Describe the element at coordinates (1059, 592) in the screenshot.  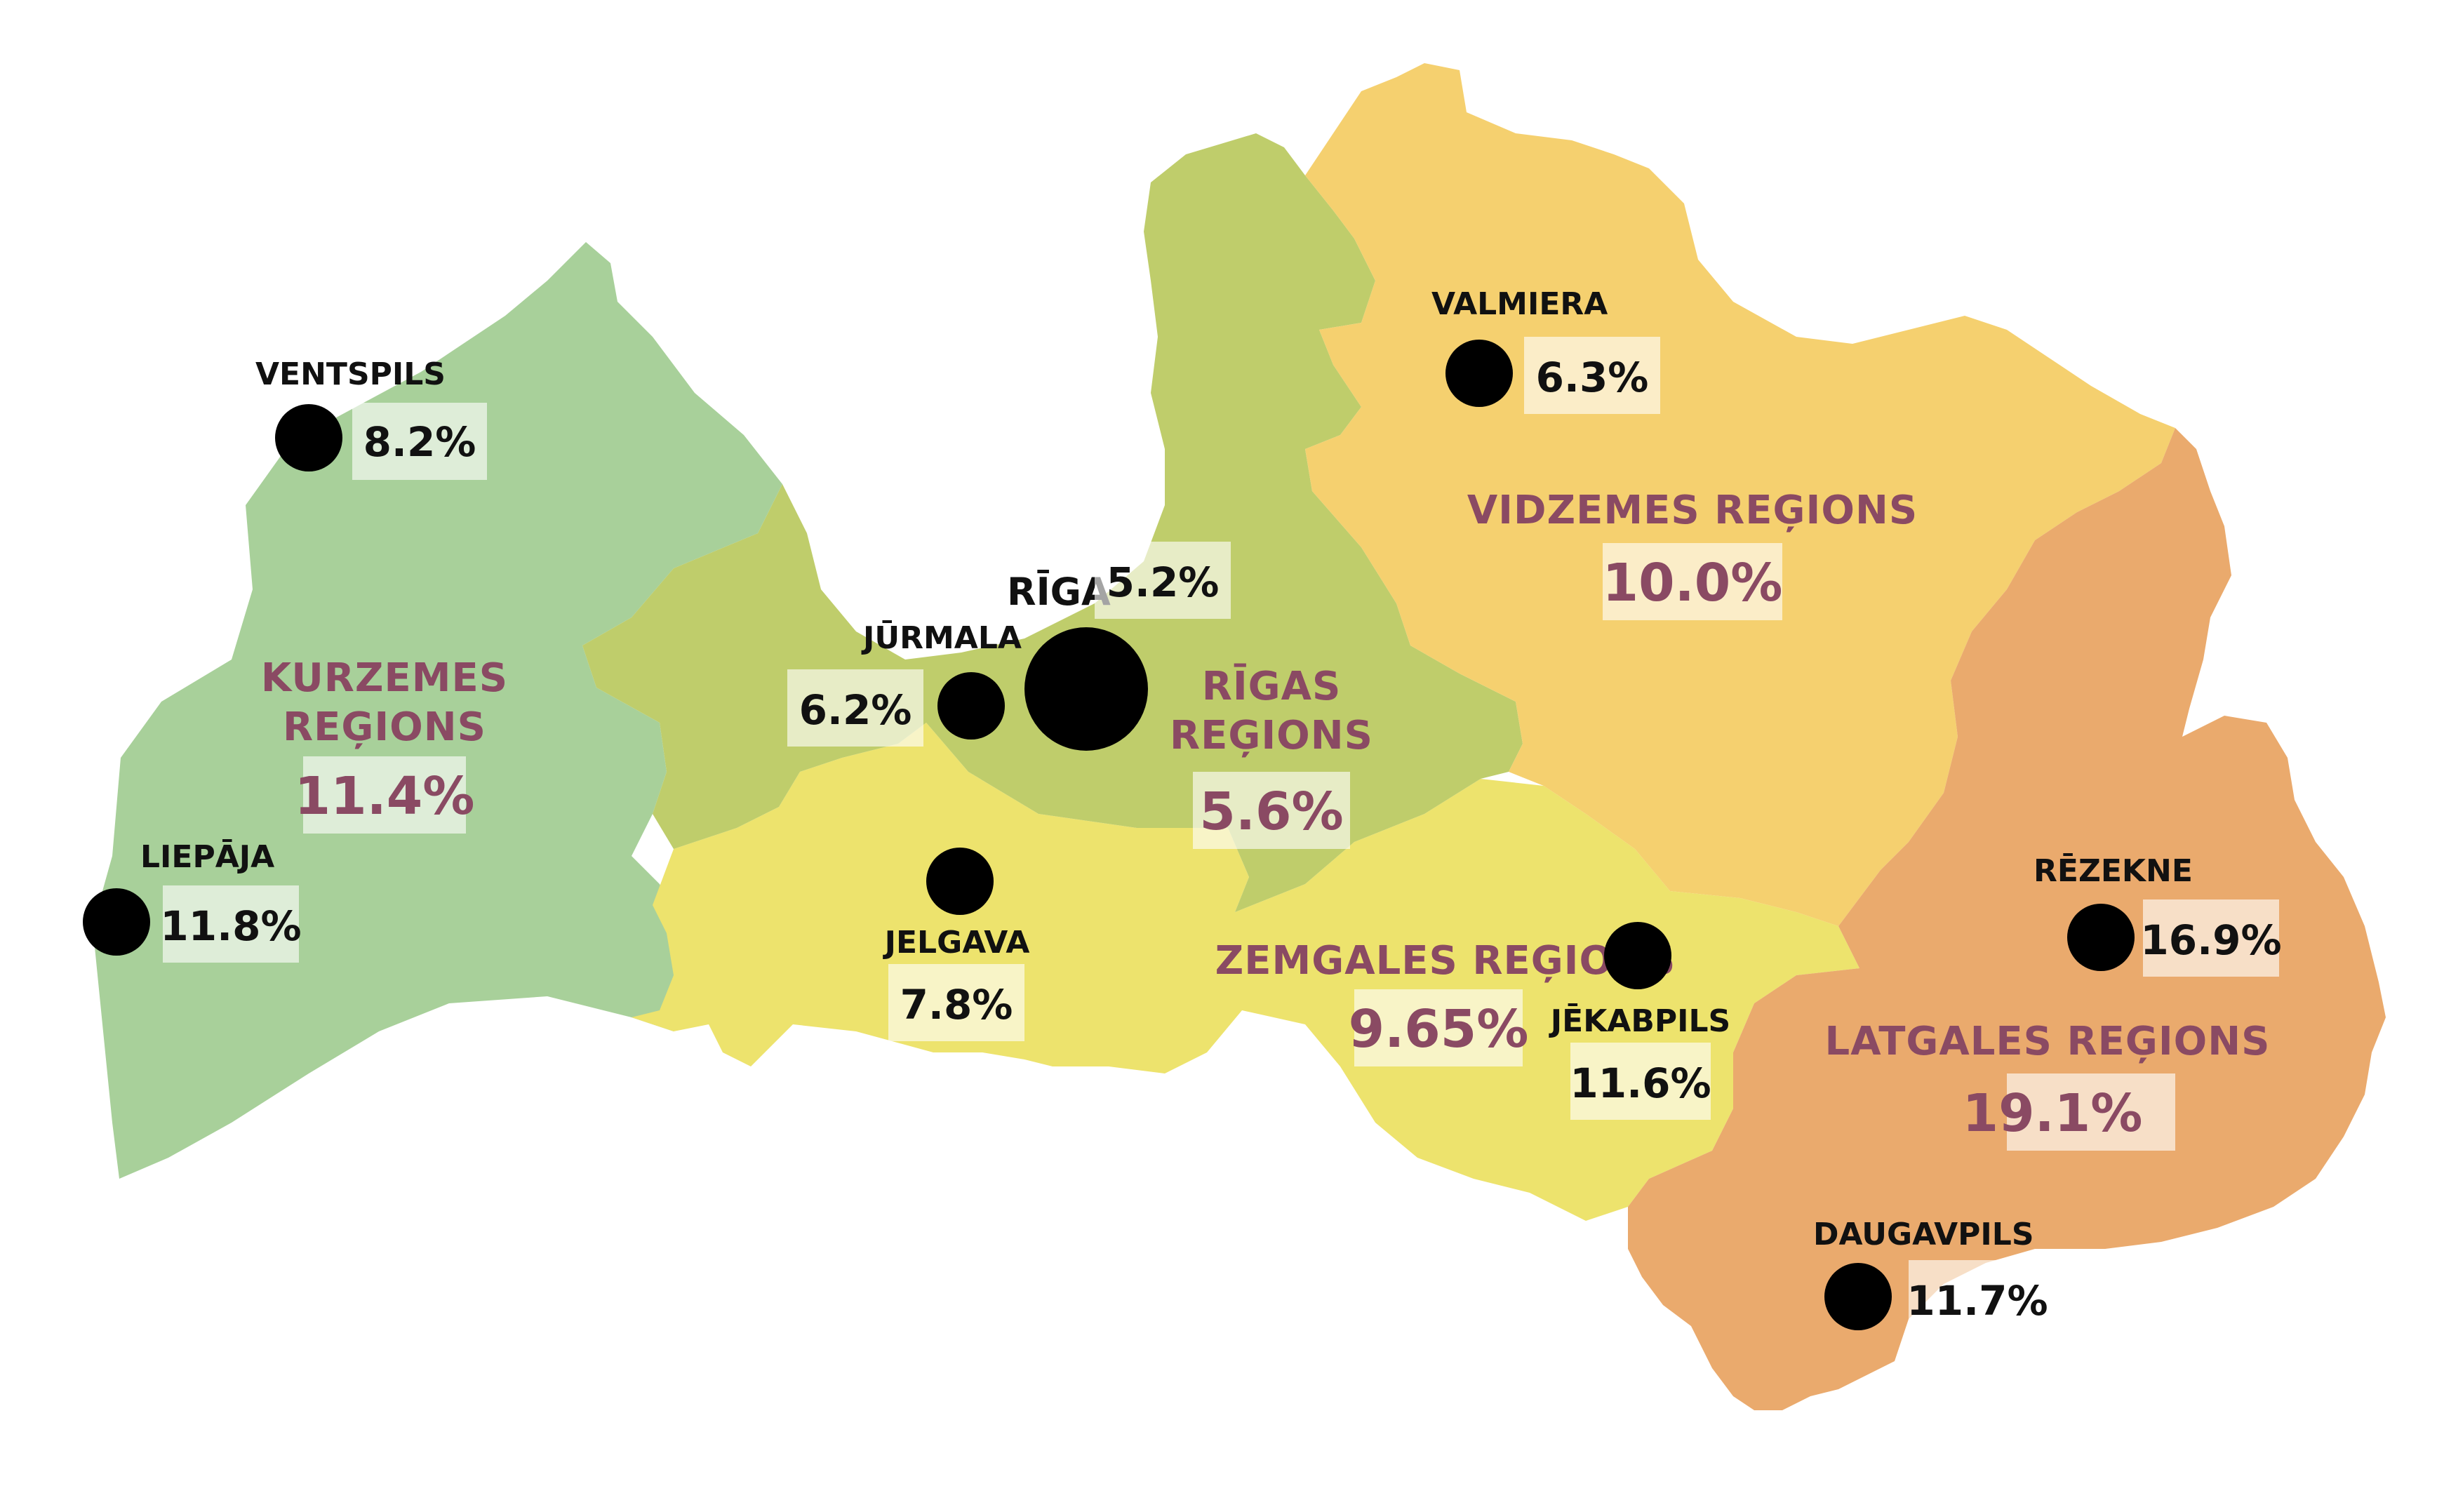
I see `city-name-riga: RĪGA` at that location.